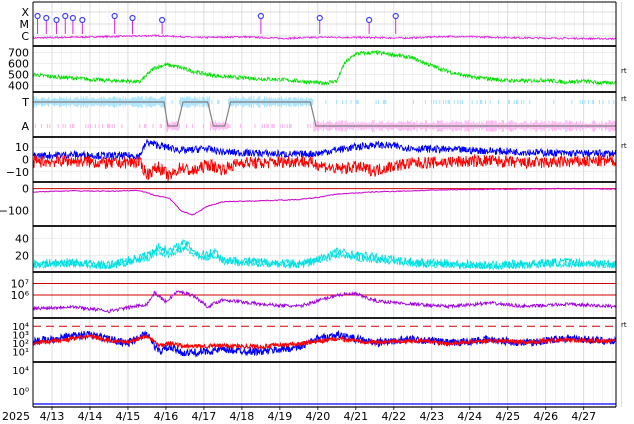 The width and height of the screenshot is (634, 424). I want to click on x-tick-label: 4/21, so click(355, 416).